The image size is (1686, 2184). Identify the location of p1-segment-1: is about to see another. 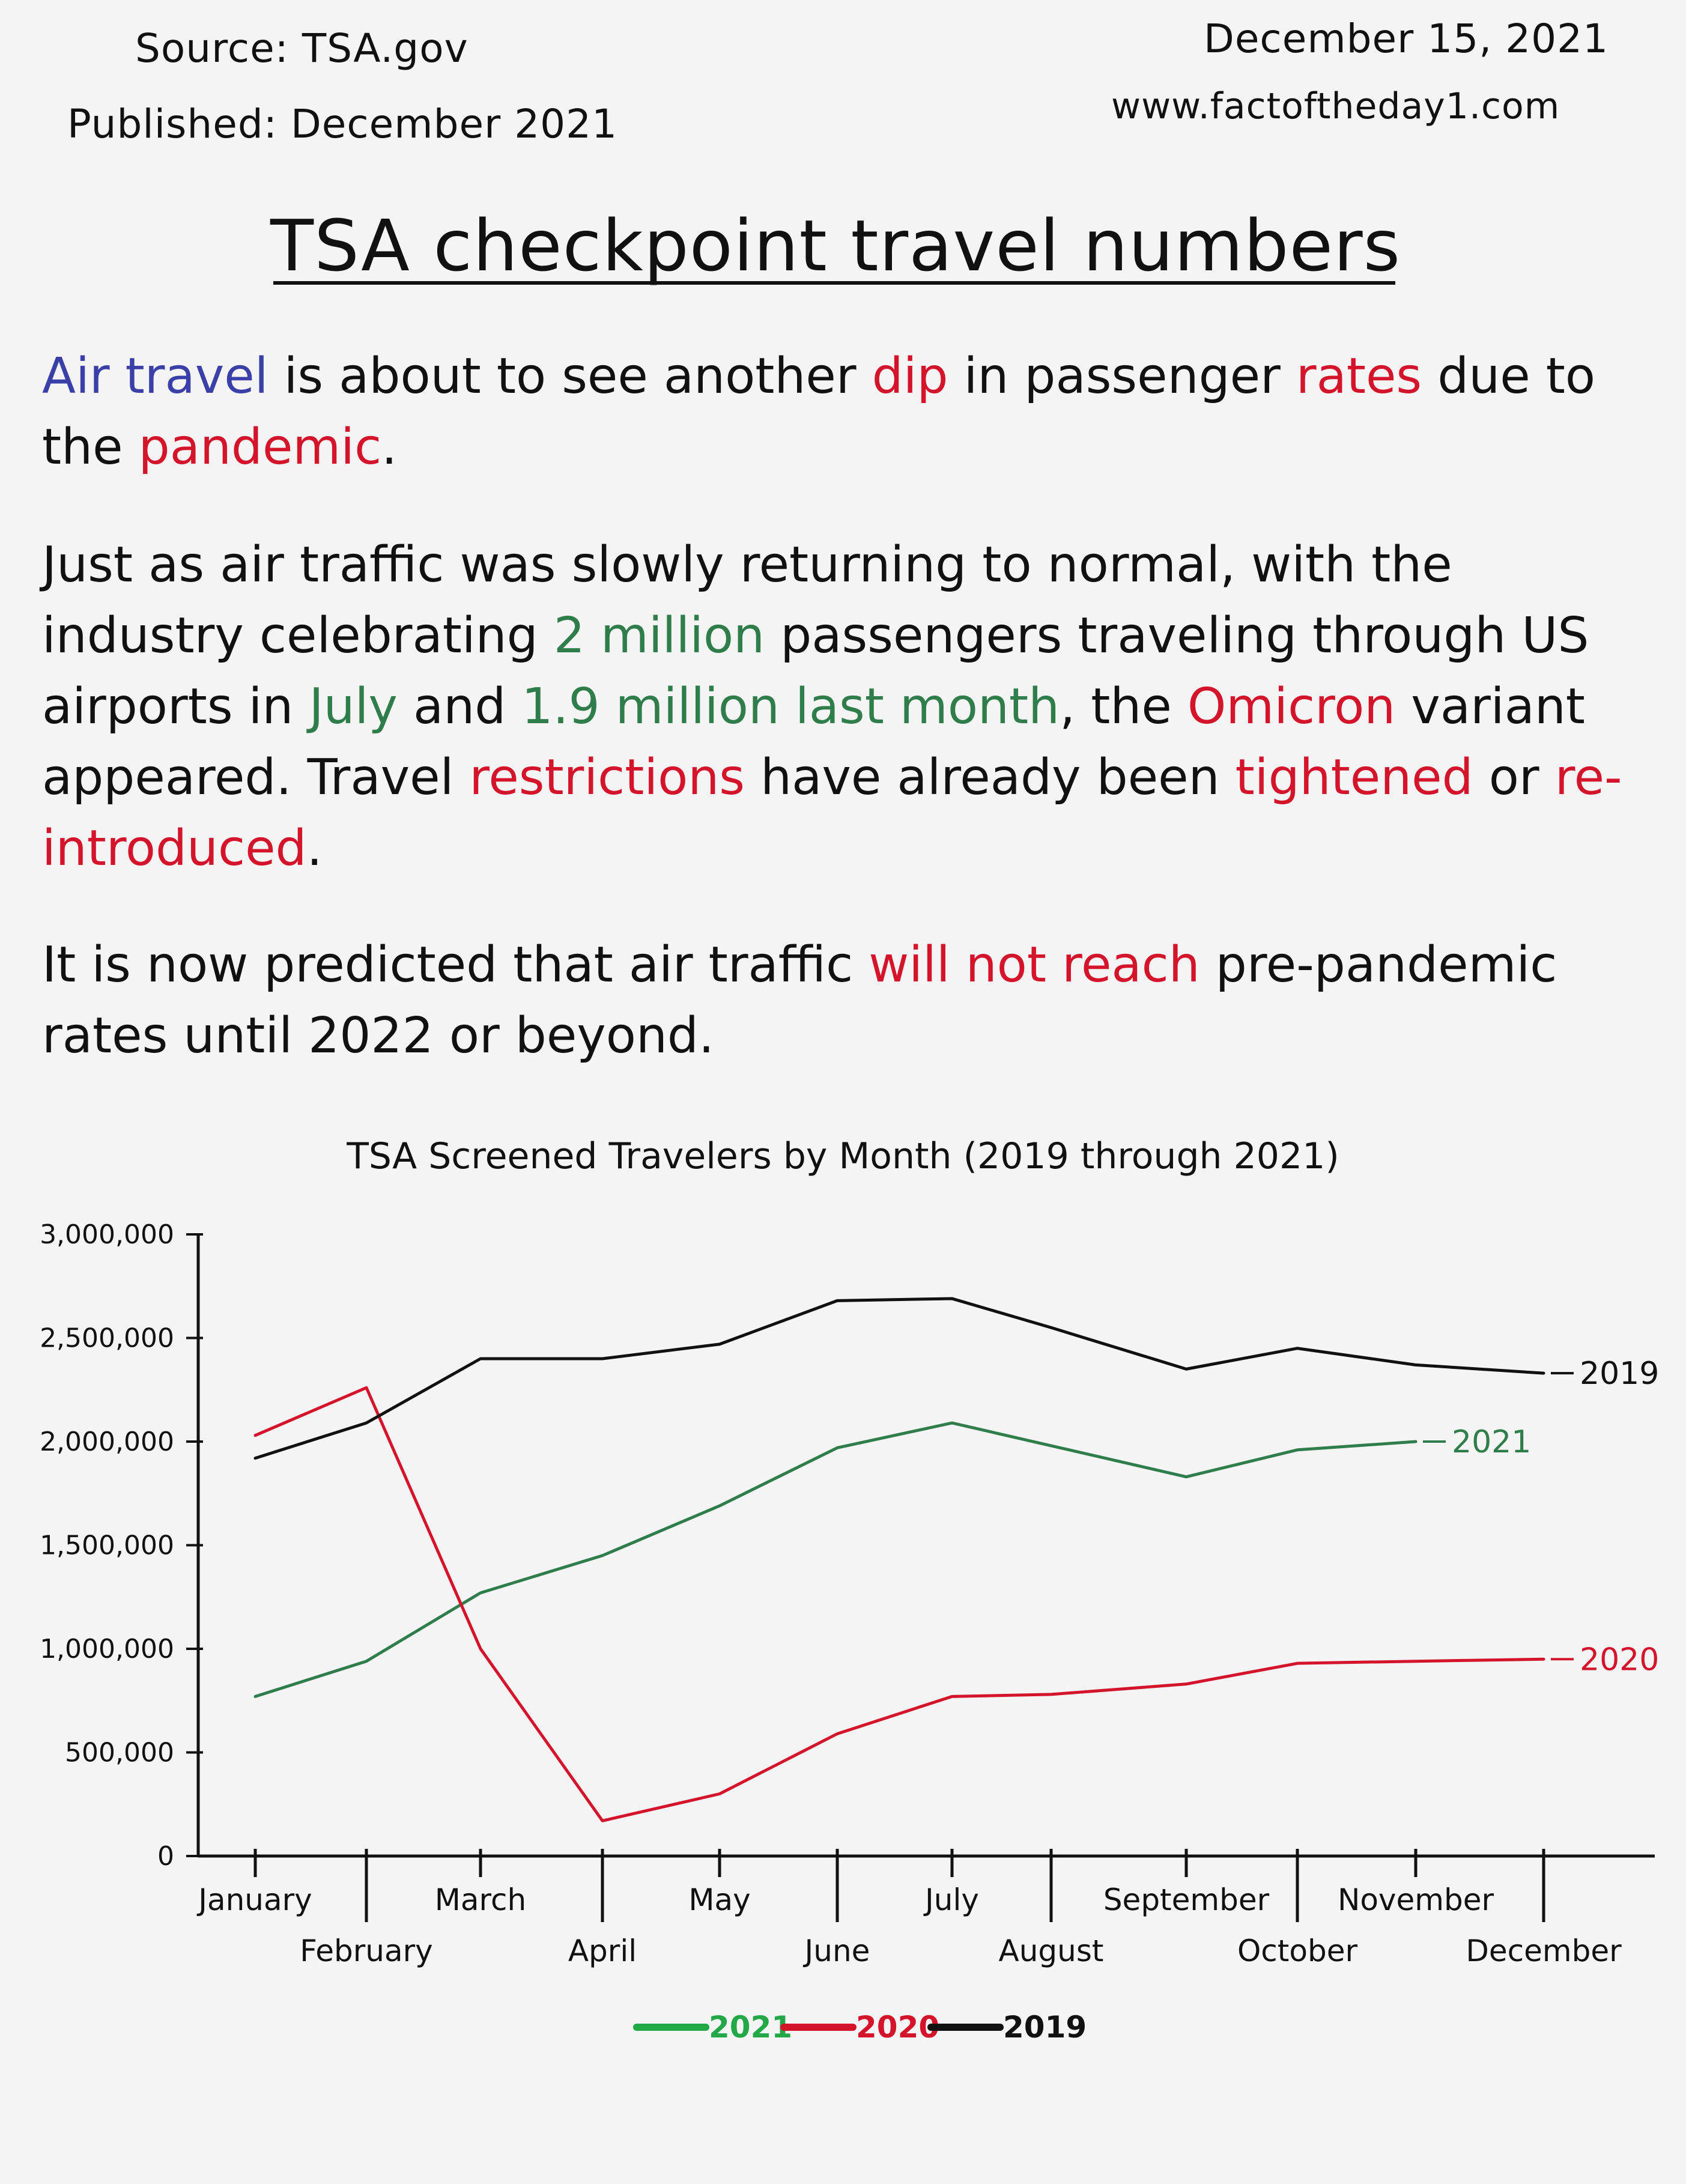
(570, 377).